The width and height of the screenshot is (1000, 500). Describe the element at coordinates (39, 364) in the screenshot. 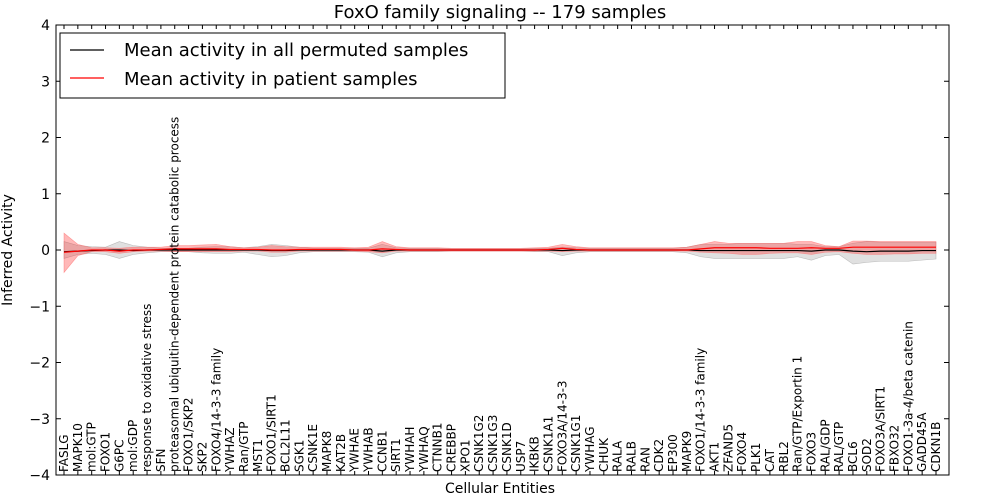

I see `y-tick-label: −2` at that location.